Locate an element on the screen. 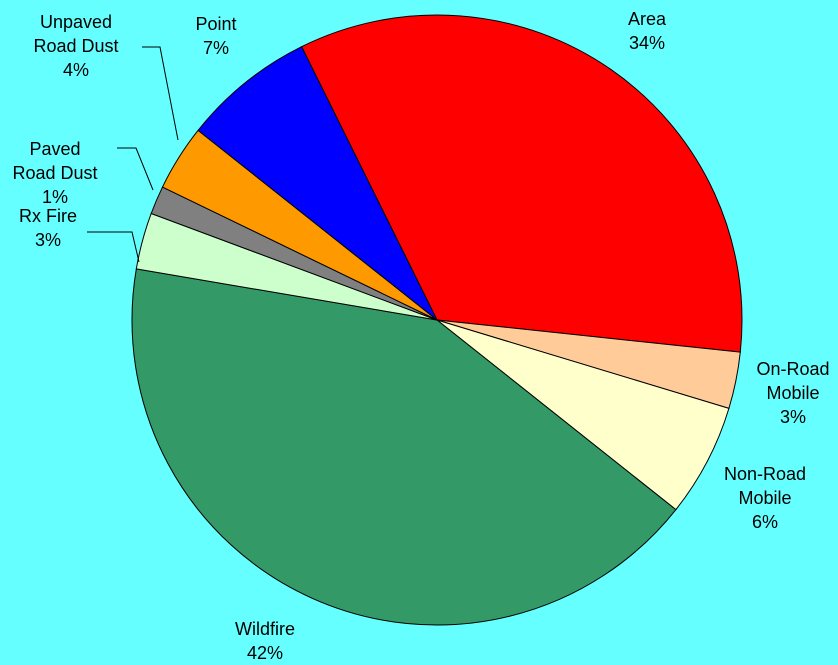 The height and width of the screenshot is (665, 838). slice-label-line: On-Road is located at coordinates (792, 369).